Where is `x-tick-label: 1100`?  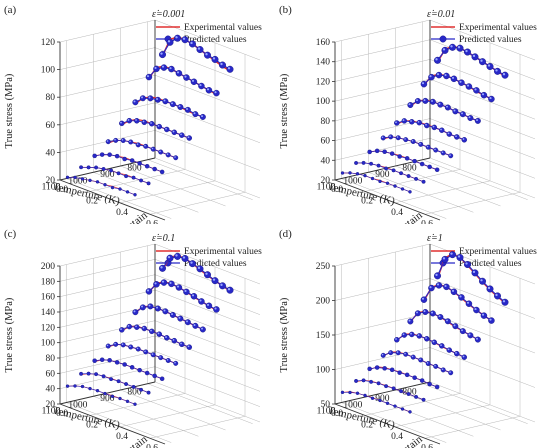
x-tick-label: 1100 is located at coordinates (51, 412).